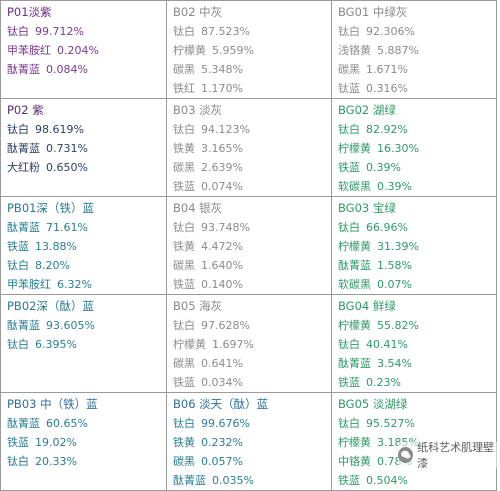 The height and width of the screenshot is (491, 500). Describe the element at coordinates (50, 306) in the screenshot. I see `color-code-title: PB02深（酞）蓝` at that location.